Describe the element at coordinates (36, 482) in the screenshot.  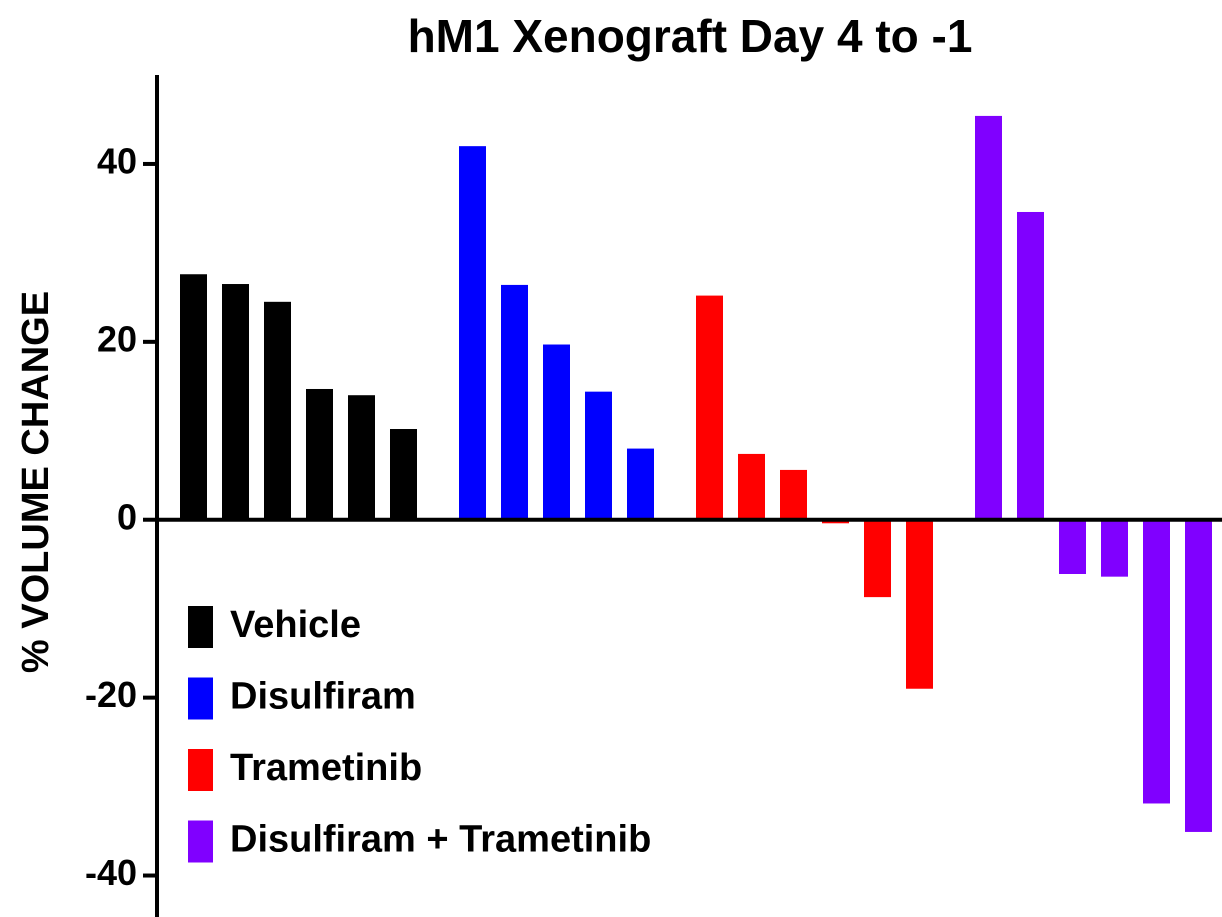
I see `y-axis-label: % VOLUME CHANGE` at that location.